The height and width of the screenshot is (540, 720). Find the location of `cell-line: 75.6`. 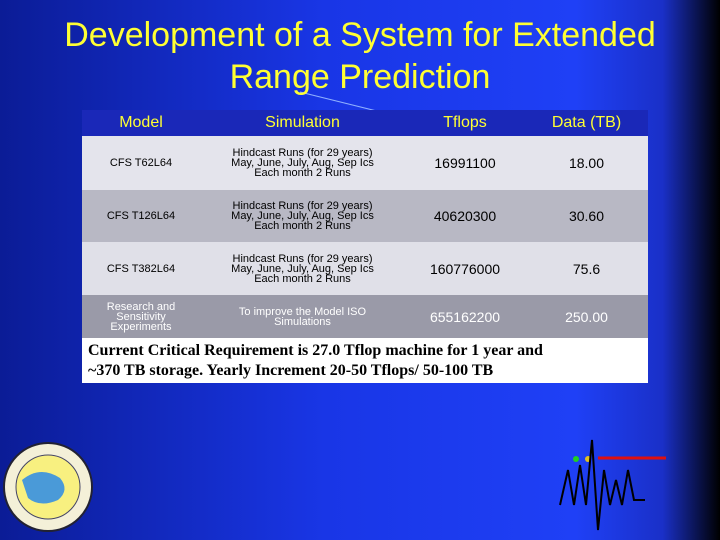

cell-line: 75.6 is located at coordinates (586, 268).